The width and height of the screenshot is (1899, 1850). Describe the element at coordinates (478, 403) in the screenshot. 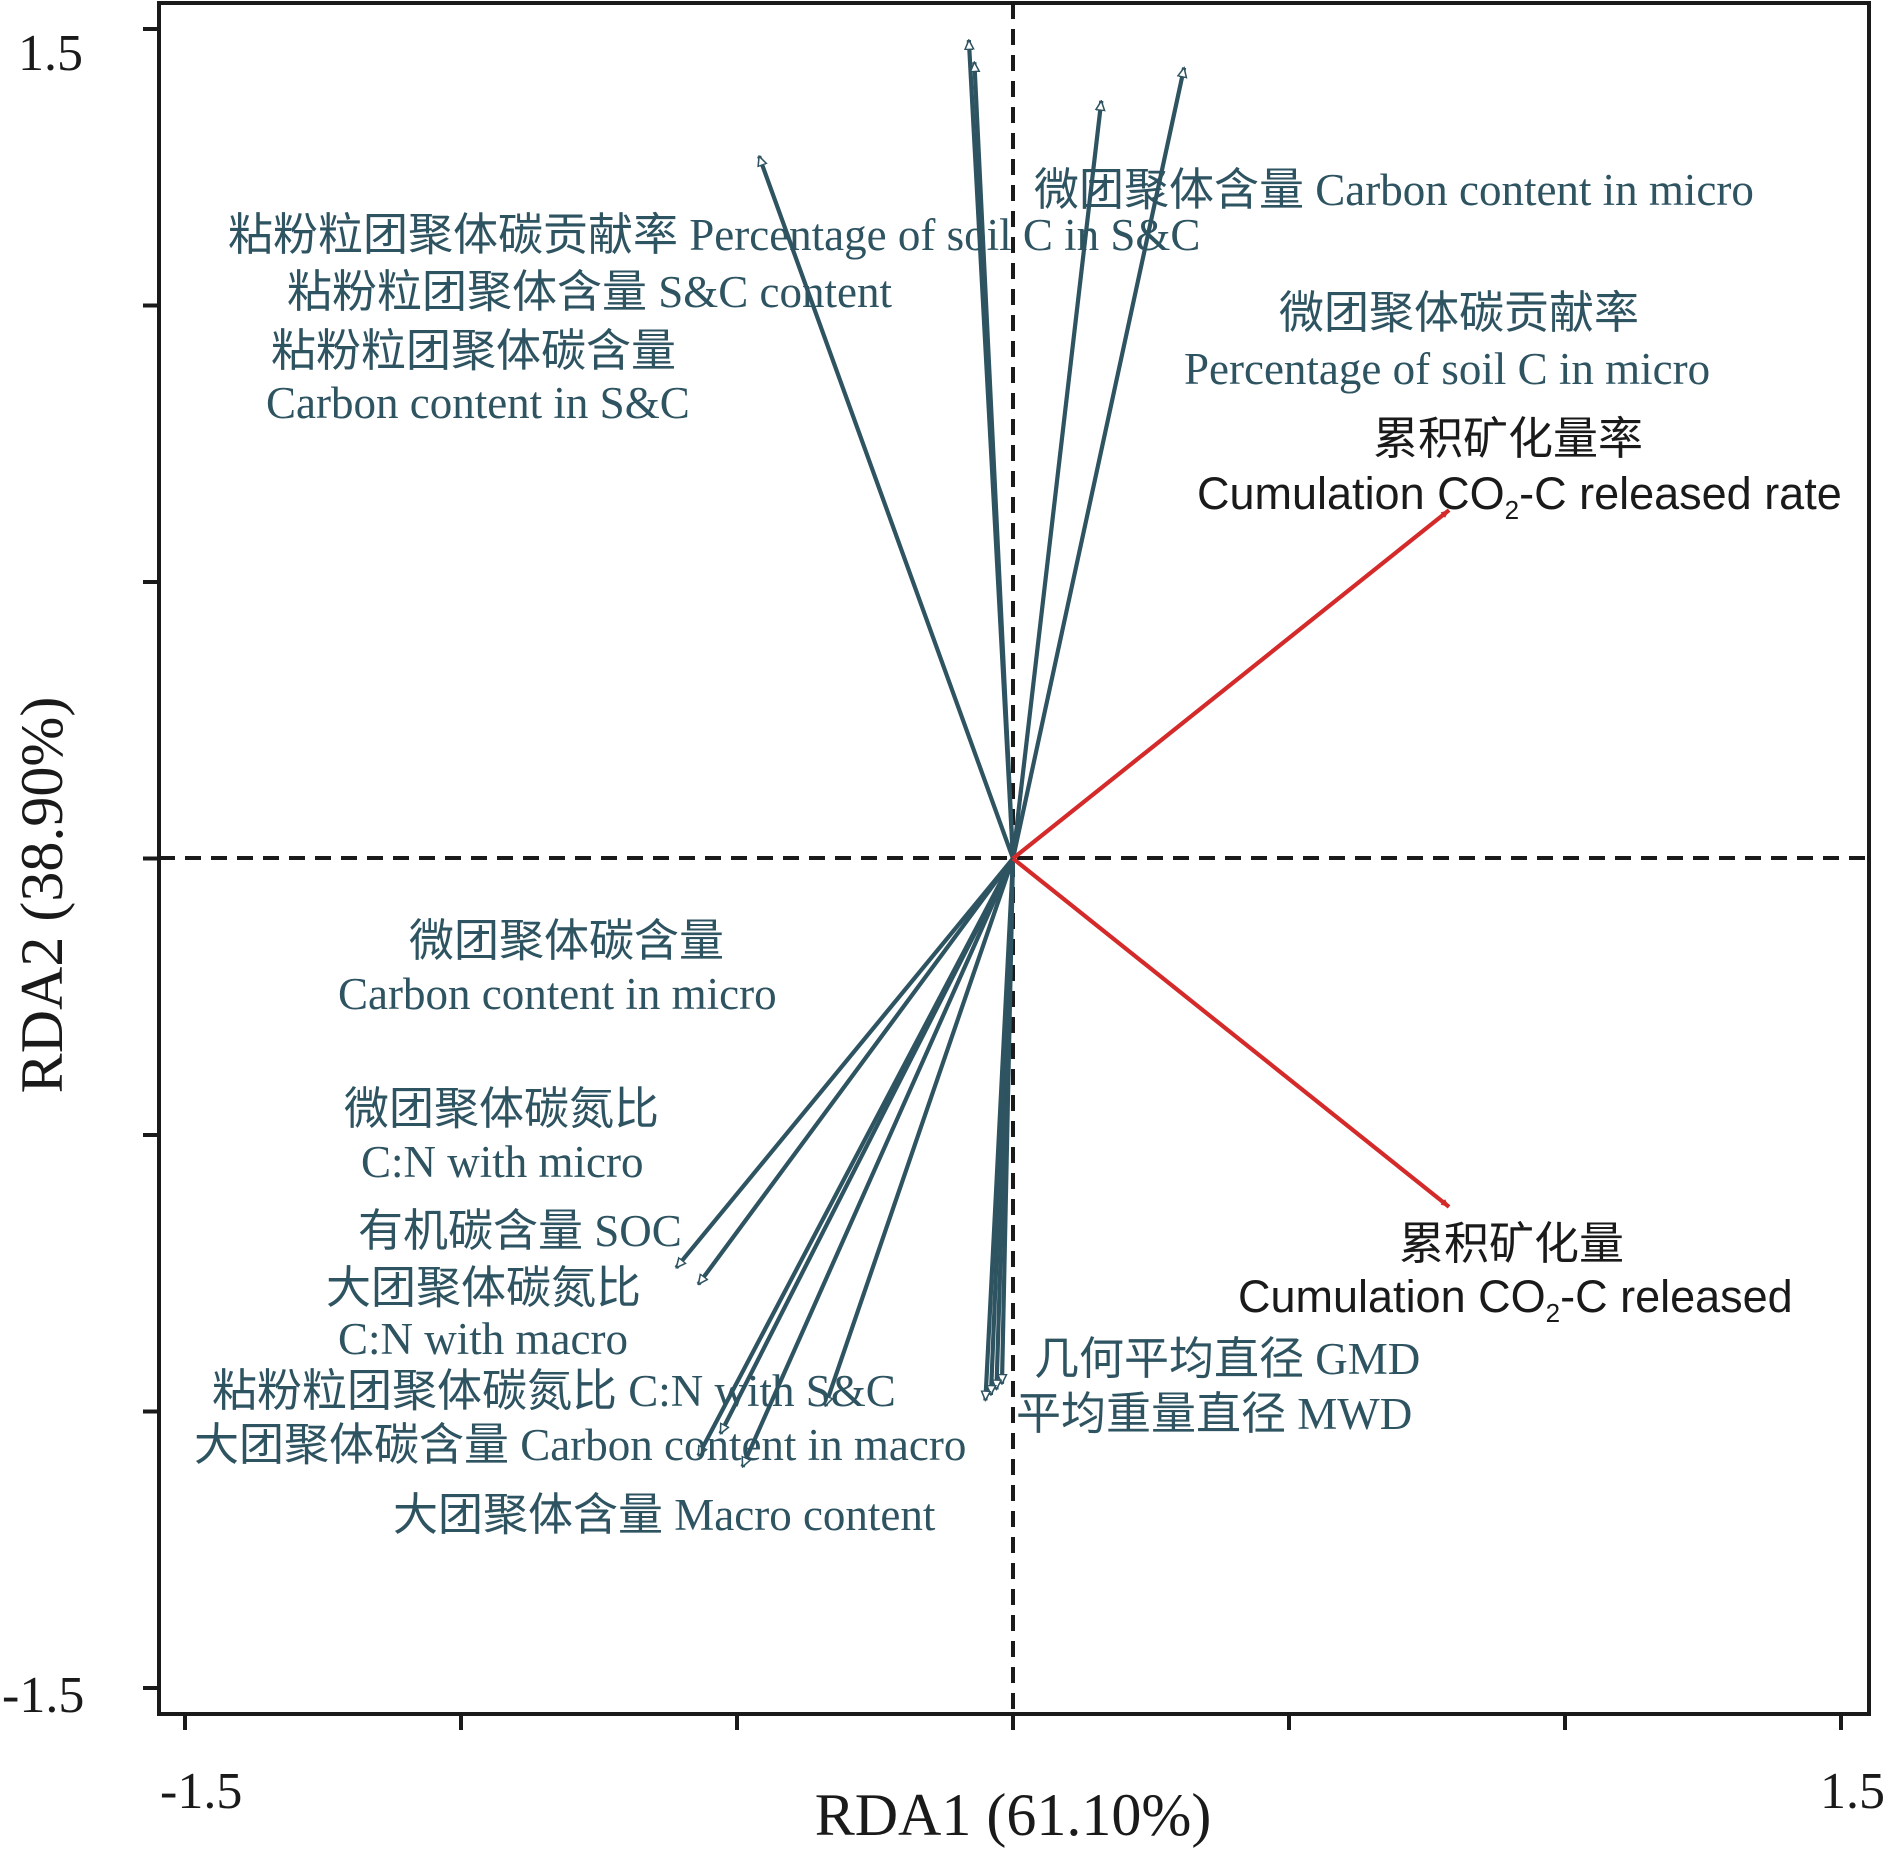

I see `label-carbon-sc-en: Carbon content in S&C` at that location.